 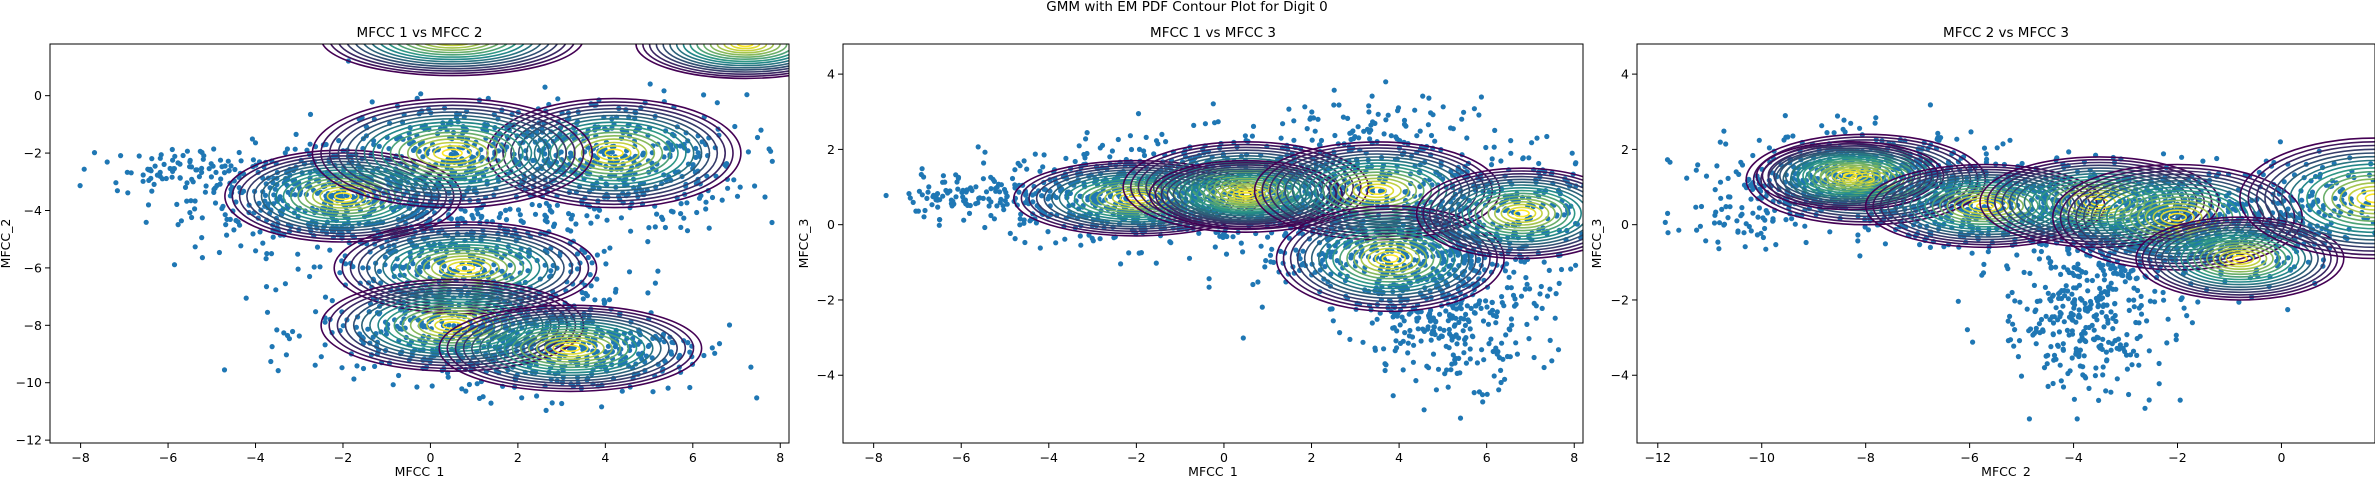 I want to click on x-tick-label: 6, so click(x=693, y=457).